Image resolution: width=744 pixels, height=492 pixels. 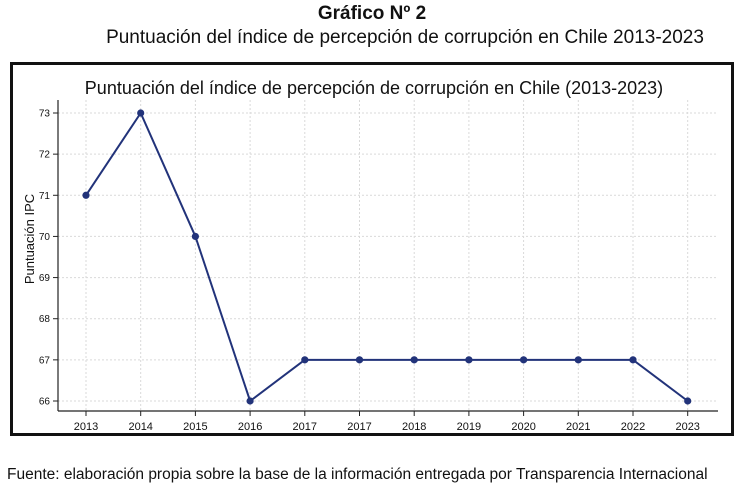 I want to click on x-tick-label-11: 2023, so click(x=687, y=427).